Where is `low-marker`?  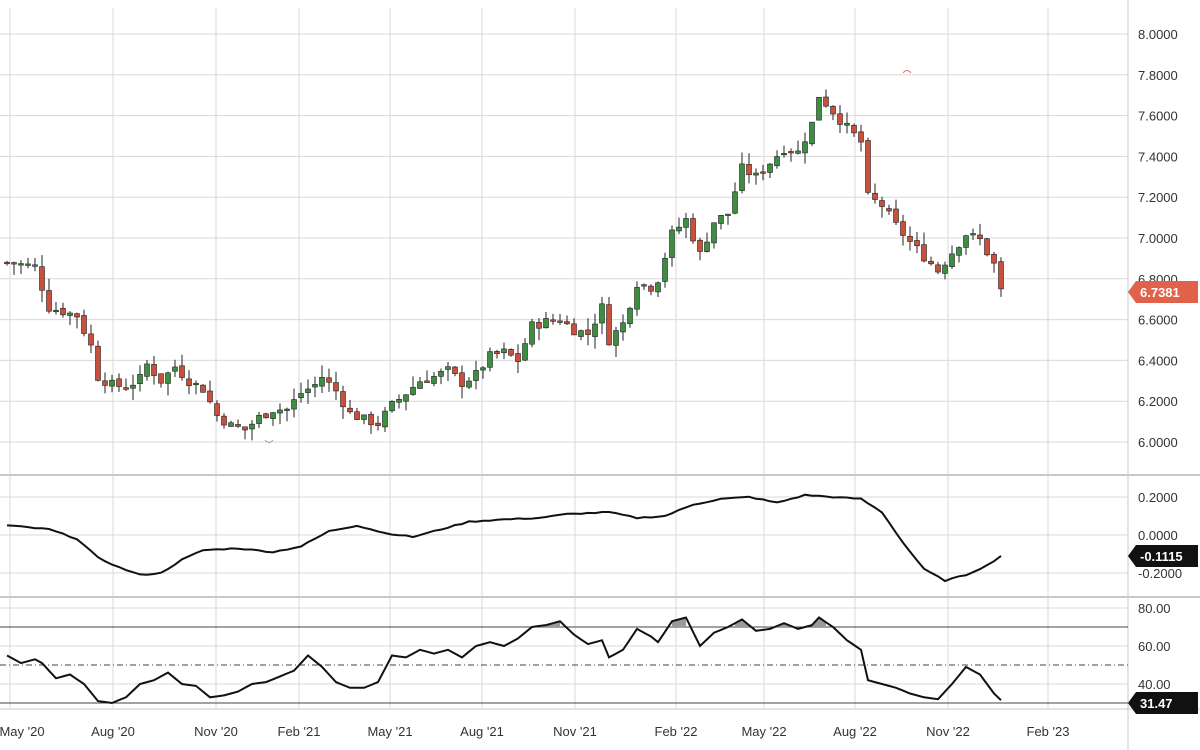
low-marker is located at coordinates (269, 441).